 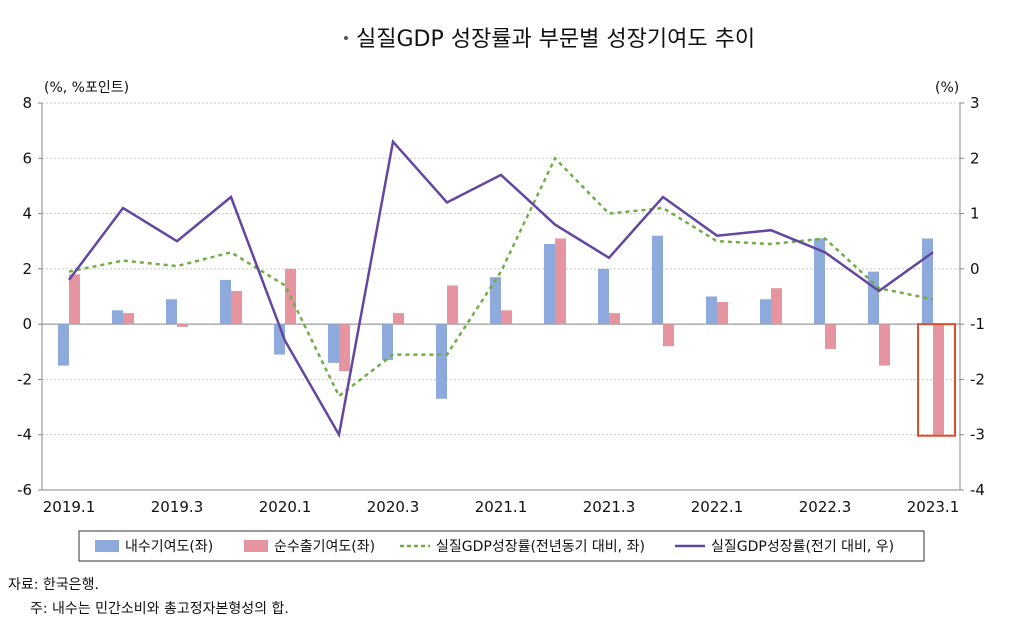 I want to click on bar-net-export-2019.2, so click(x=128, y=319).